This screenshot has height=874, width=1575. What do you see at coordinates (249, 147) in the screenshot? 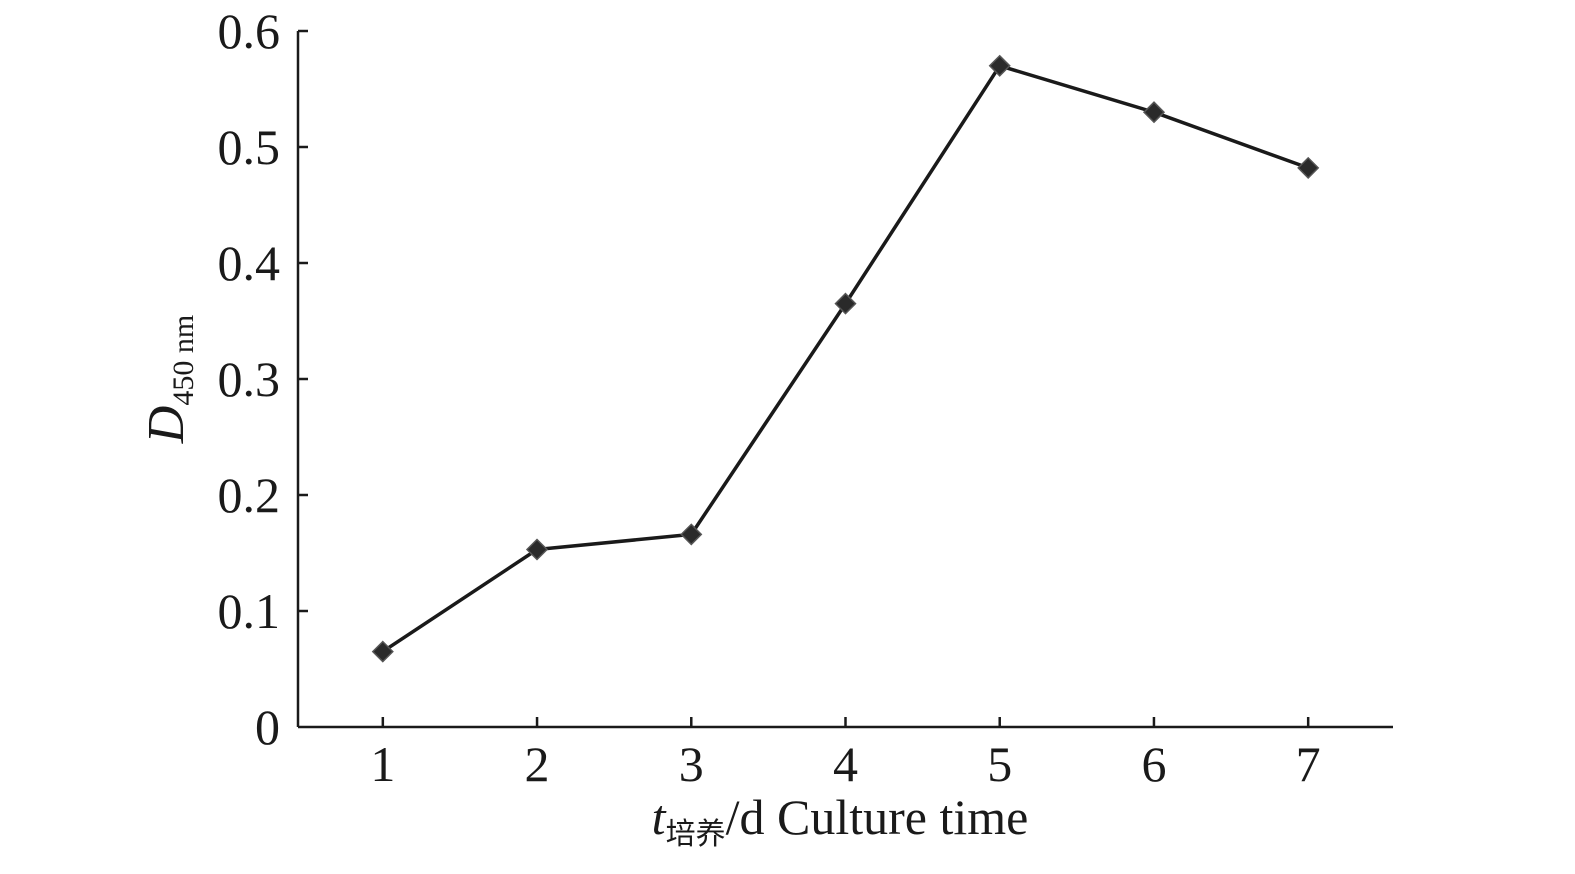
I see `y-tick-label: 0.5` at bounding box center [249, 147].